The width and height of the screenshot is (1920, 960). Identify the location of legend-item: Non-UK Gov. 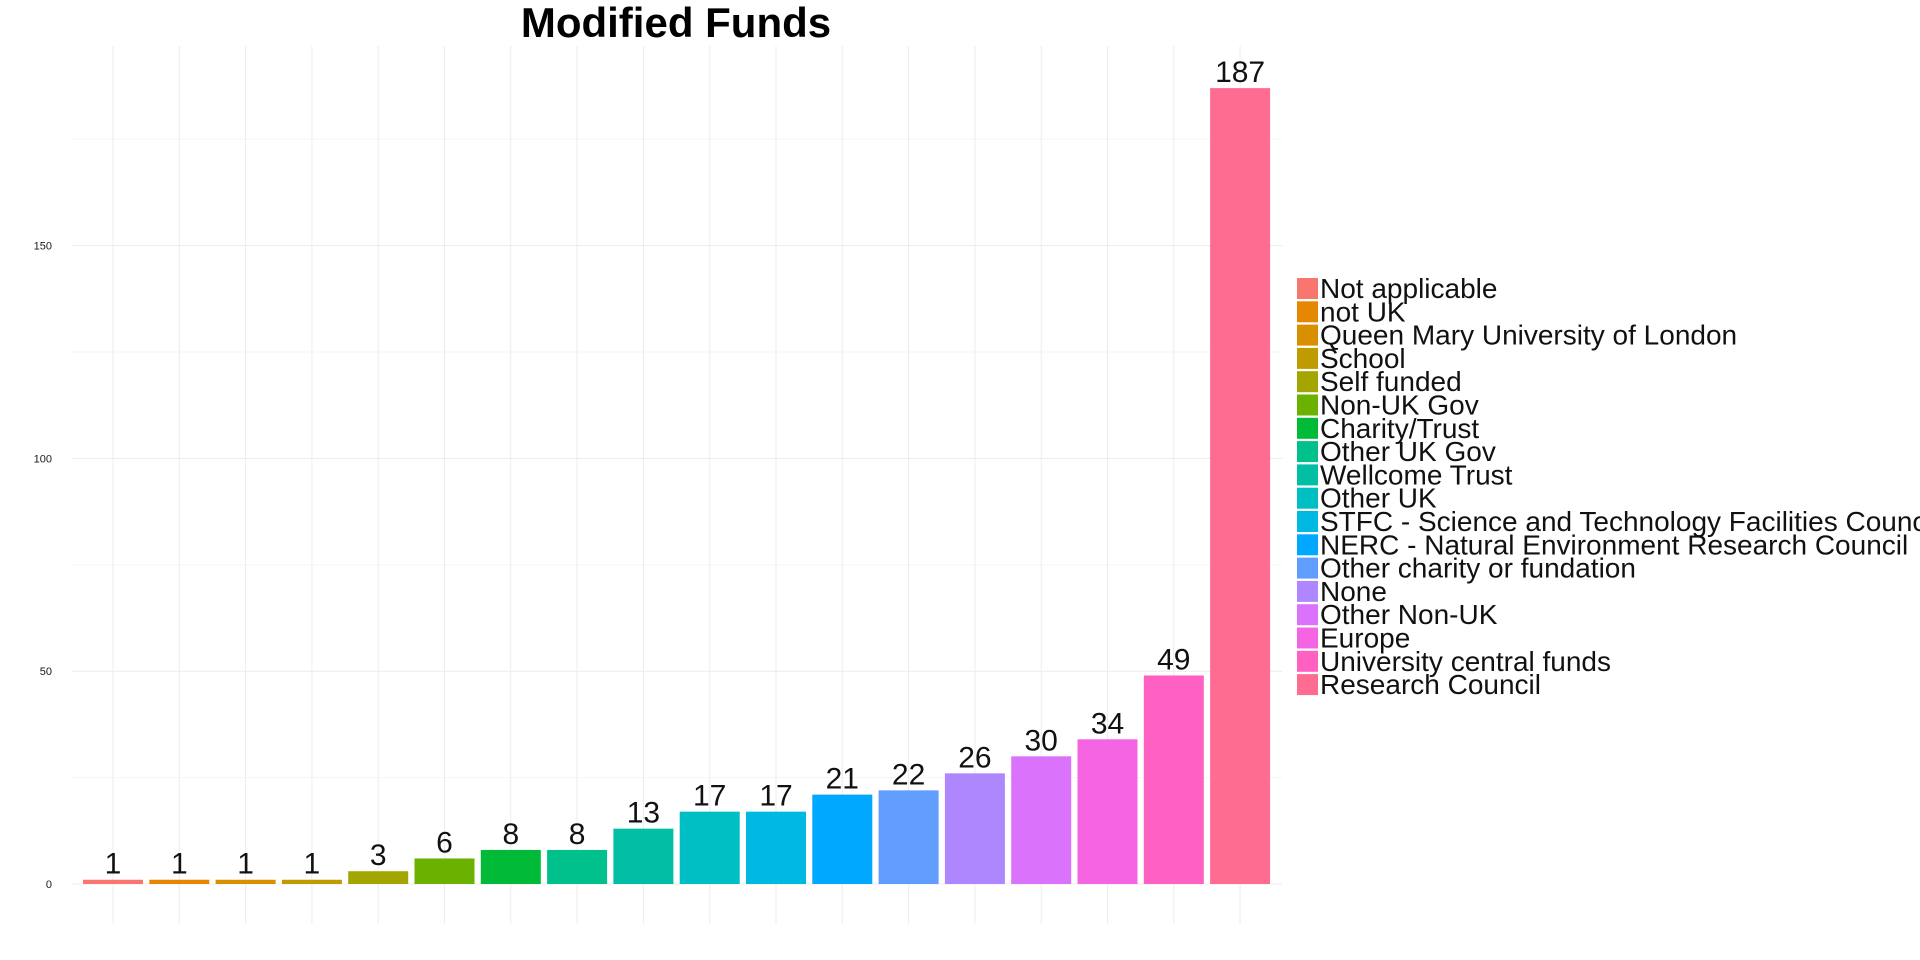
(1388, 405).